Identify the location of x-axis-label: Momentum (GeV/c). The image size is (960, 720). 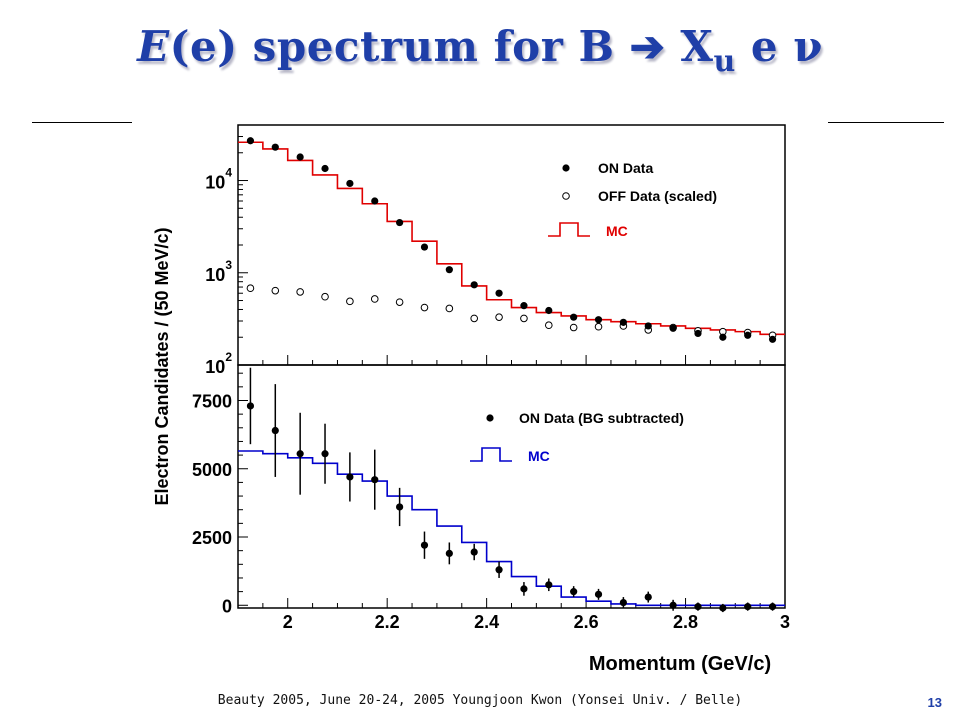
(680, 664).